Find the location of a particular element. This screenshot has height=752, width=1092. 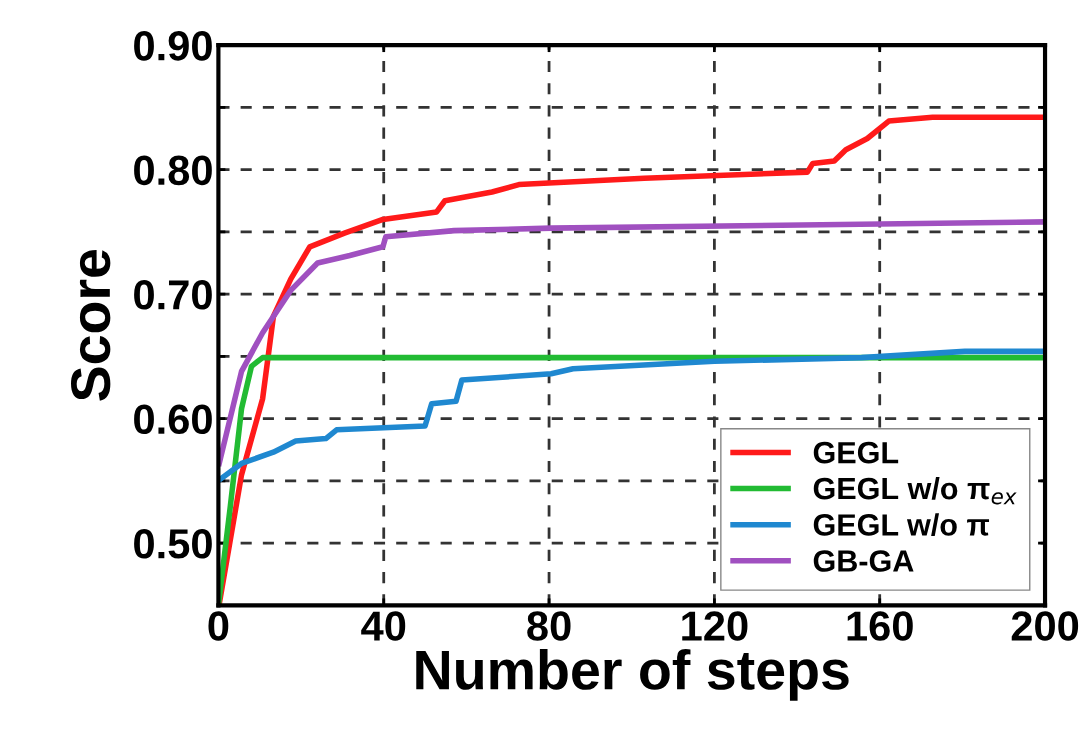

legend-label: GB-GA is located at coordinates (863, 561).